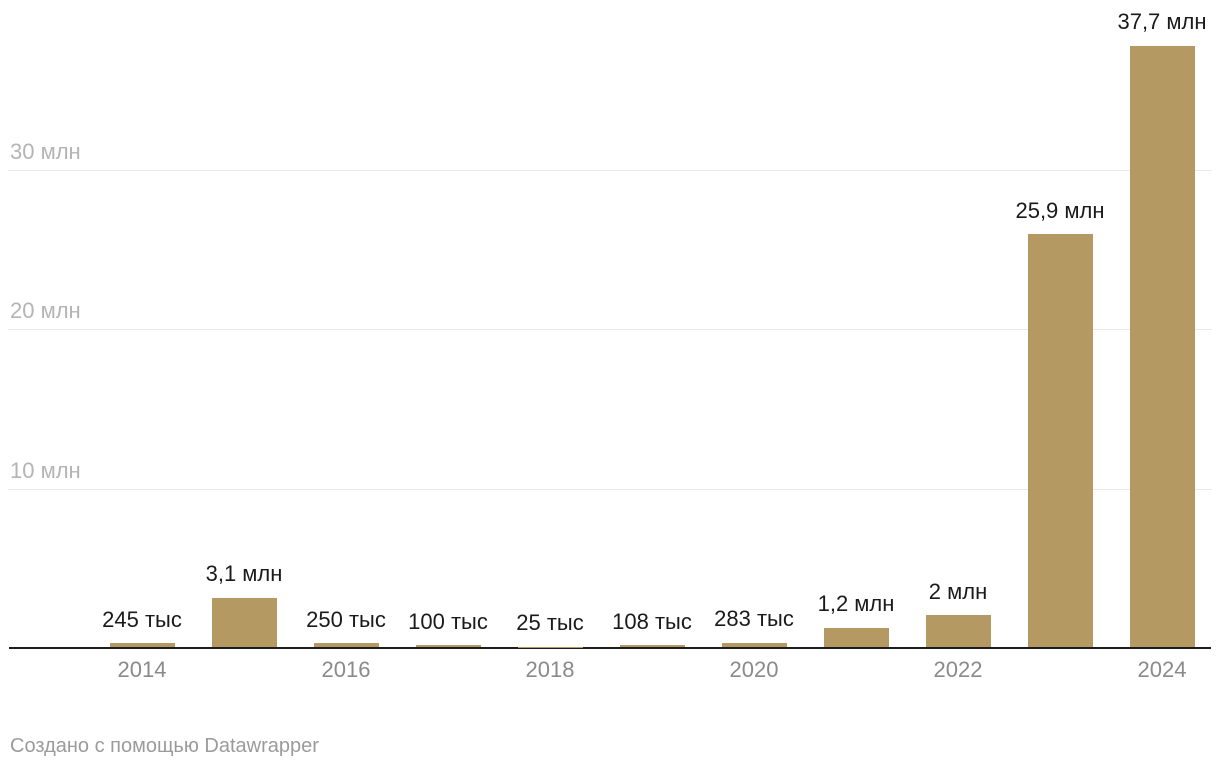 The height and width of the screenshot is (770, 1220). I want to click on bar-value-label-2016: 250 тыс, so click(346, 619).